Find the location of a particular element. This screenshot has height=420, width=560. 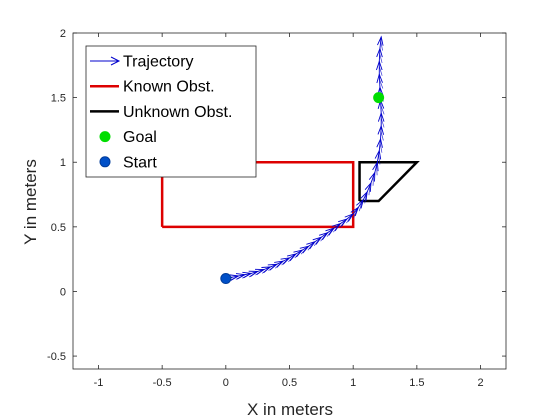

legend-item: Known Obst. is located at coordinates (152, 87).